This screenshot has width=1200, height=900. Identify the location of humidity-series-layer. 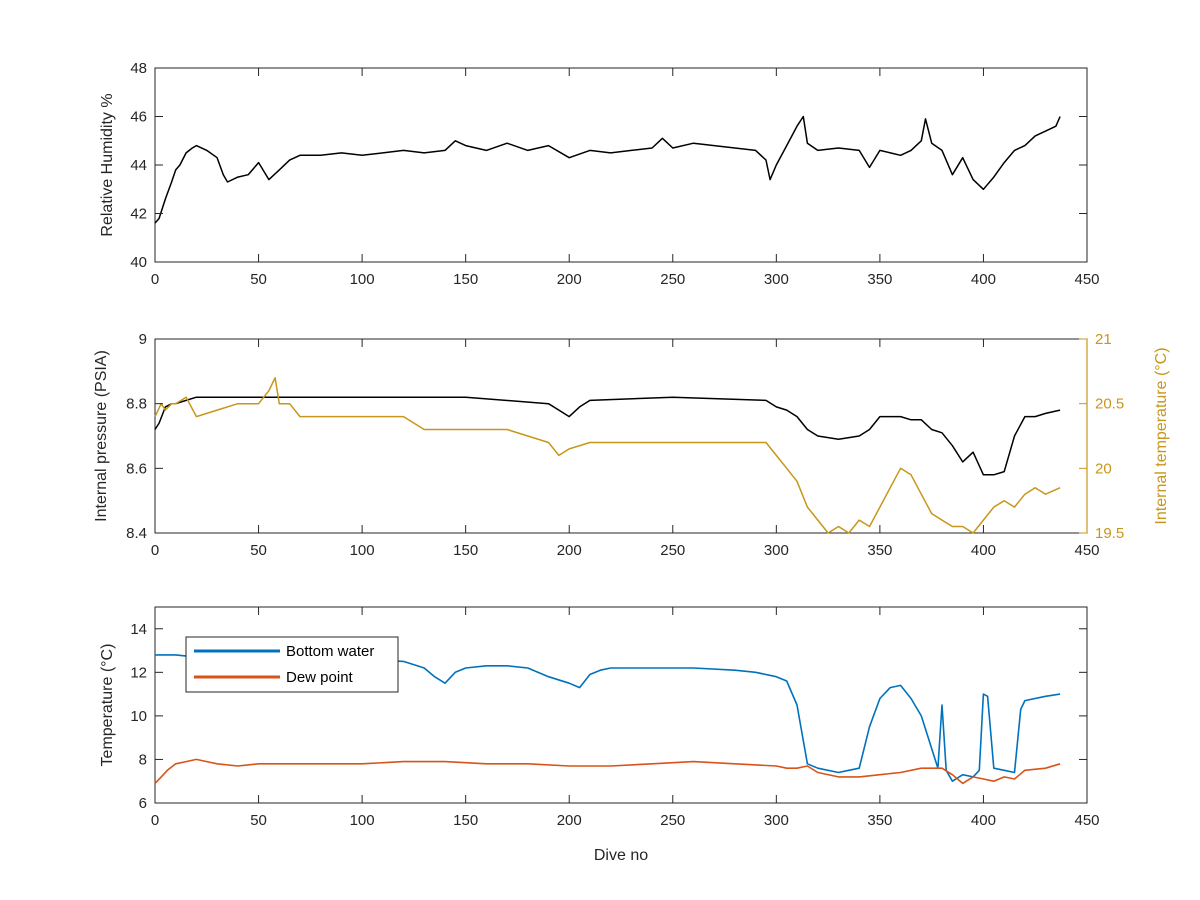
(607, 169).